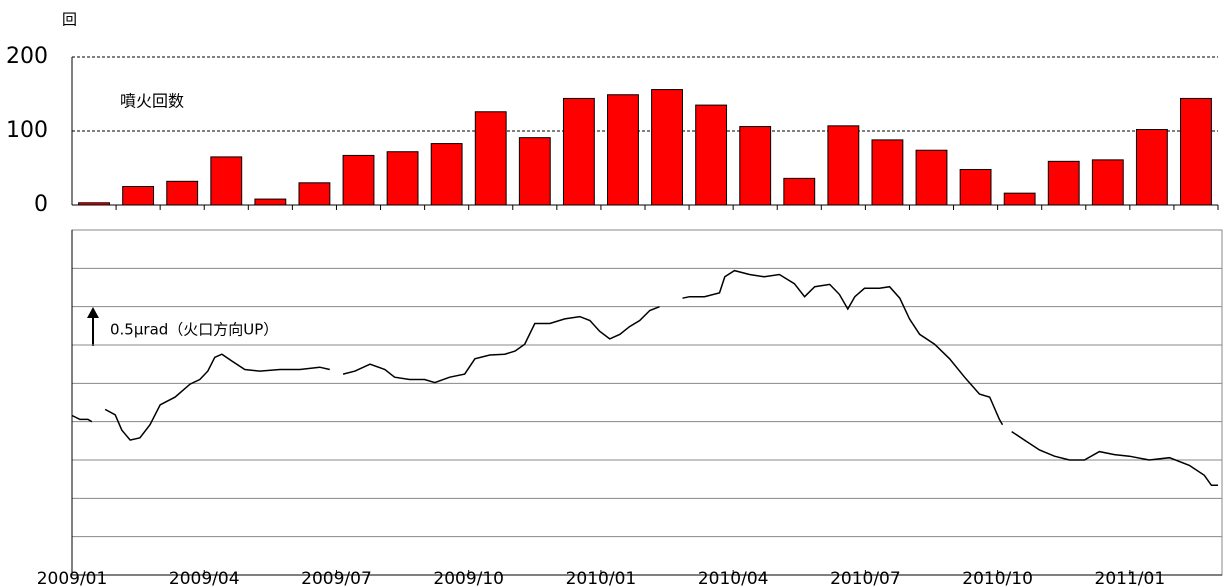 The width and height of the screenshot is (1225, 587). What do you see at coordinates (865, 578) in the screenshot?
I see `x-tick-label: 2010/07` at bounding box center [865, 578].